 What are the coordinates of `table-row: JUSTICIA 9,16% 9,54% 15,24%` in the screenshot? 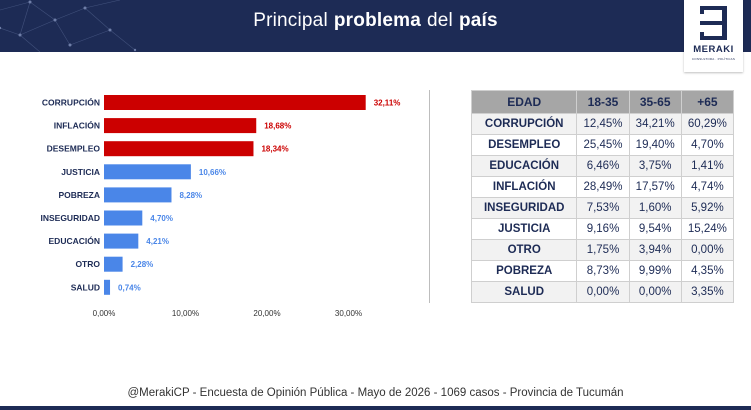 It's located at (602, 229).